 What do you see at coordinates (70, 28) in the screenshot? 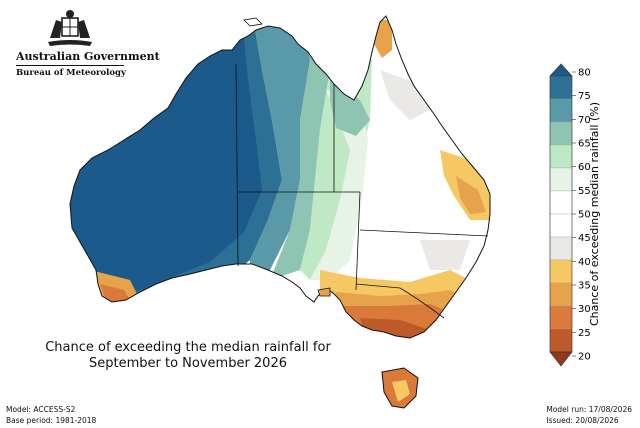
I see `coat-of-arms-icon` at bounding box center [70, 28].